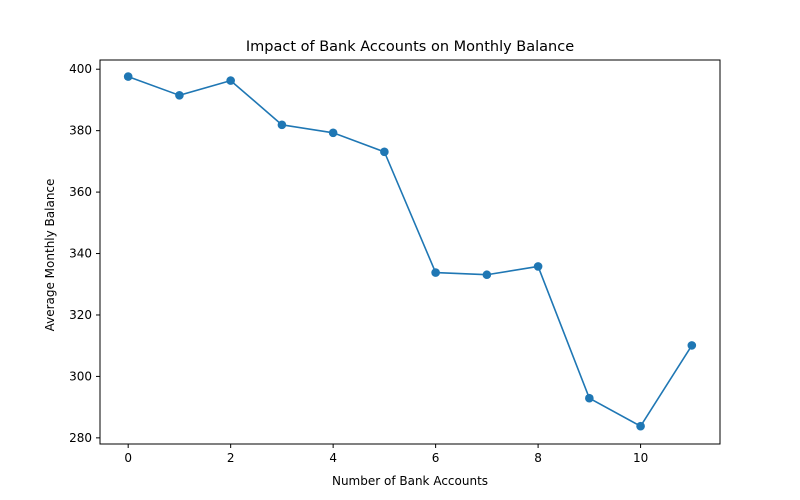  What do you see at coordinates (386, 454) in the screenshot?
I see `x-axis: 0 2 4 6 8 10` at bounding box center [386, 454].